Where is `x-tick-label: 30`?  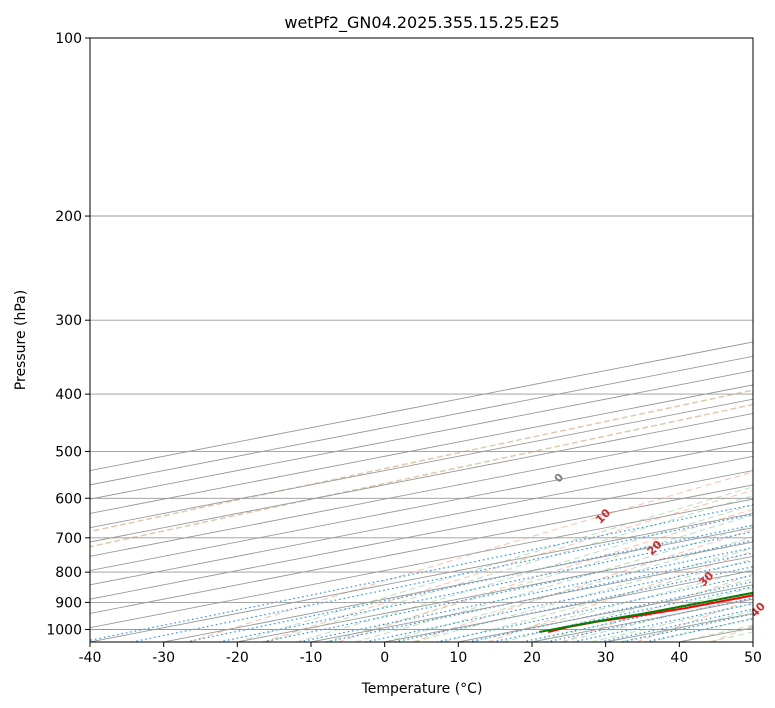
x-tick-label: 30 is located at coordinates (606, 658).